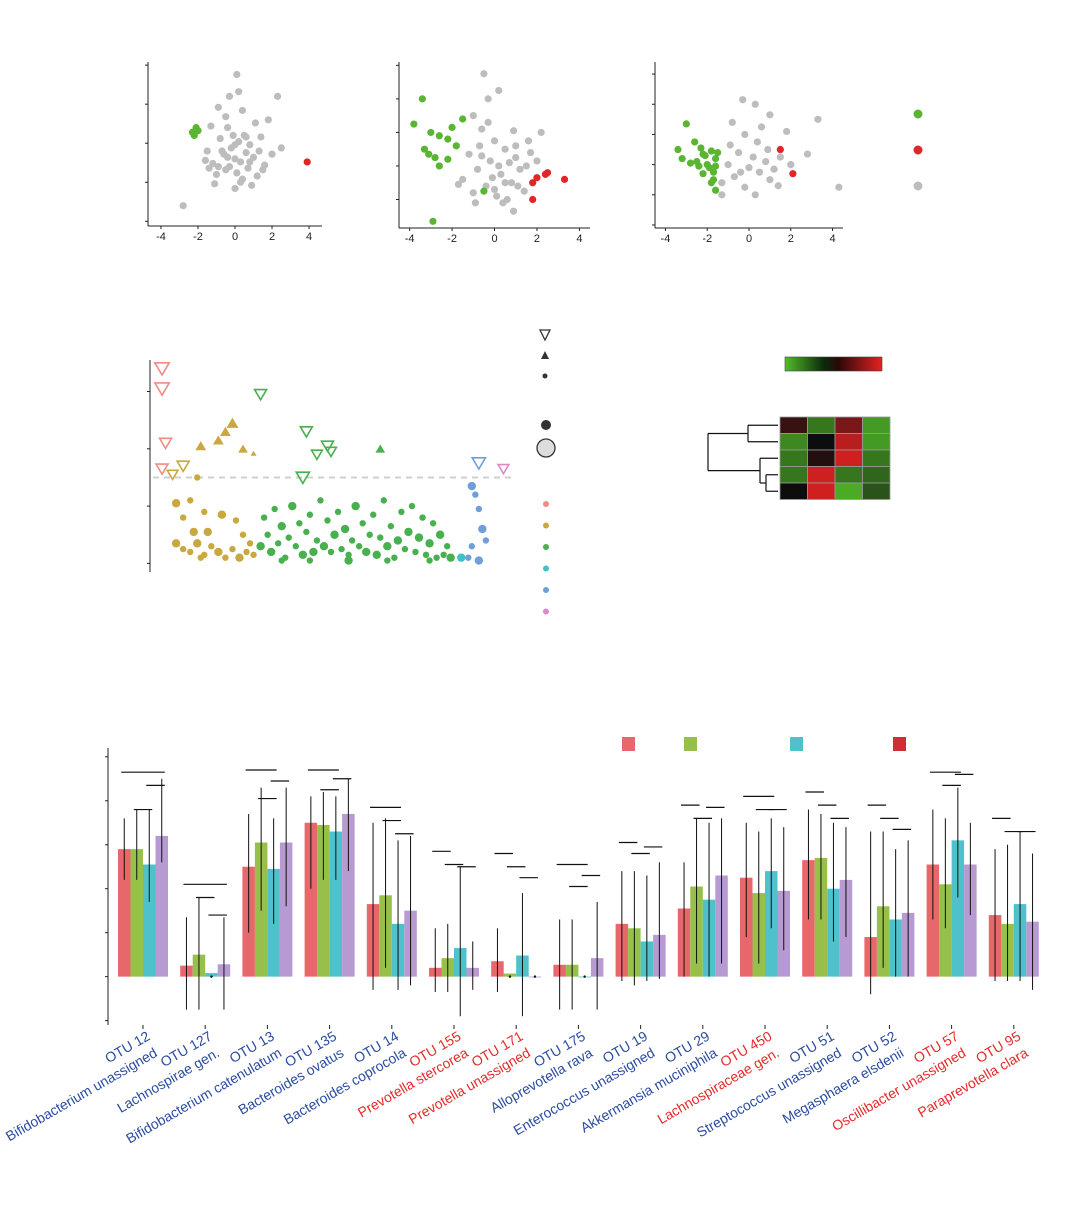 This screenshot has height=1214, width=1080. What do you see at coordinates (452, 239) in the screenshot?
I see `x-tick-label: -2` at bounding box center [452, 239].